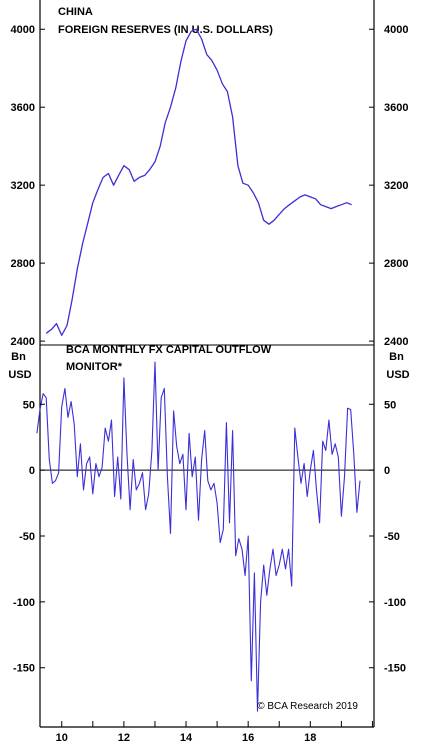 The image size is (423, 744). What do you see at coordinates (75, 12) in the screenshot?
I see `top-panel-title: CHINA` at bounding box center [75, 12].